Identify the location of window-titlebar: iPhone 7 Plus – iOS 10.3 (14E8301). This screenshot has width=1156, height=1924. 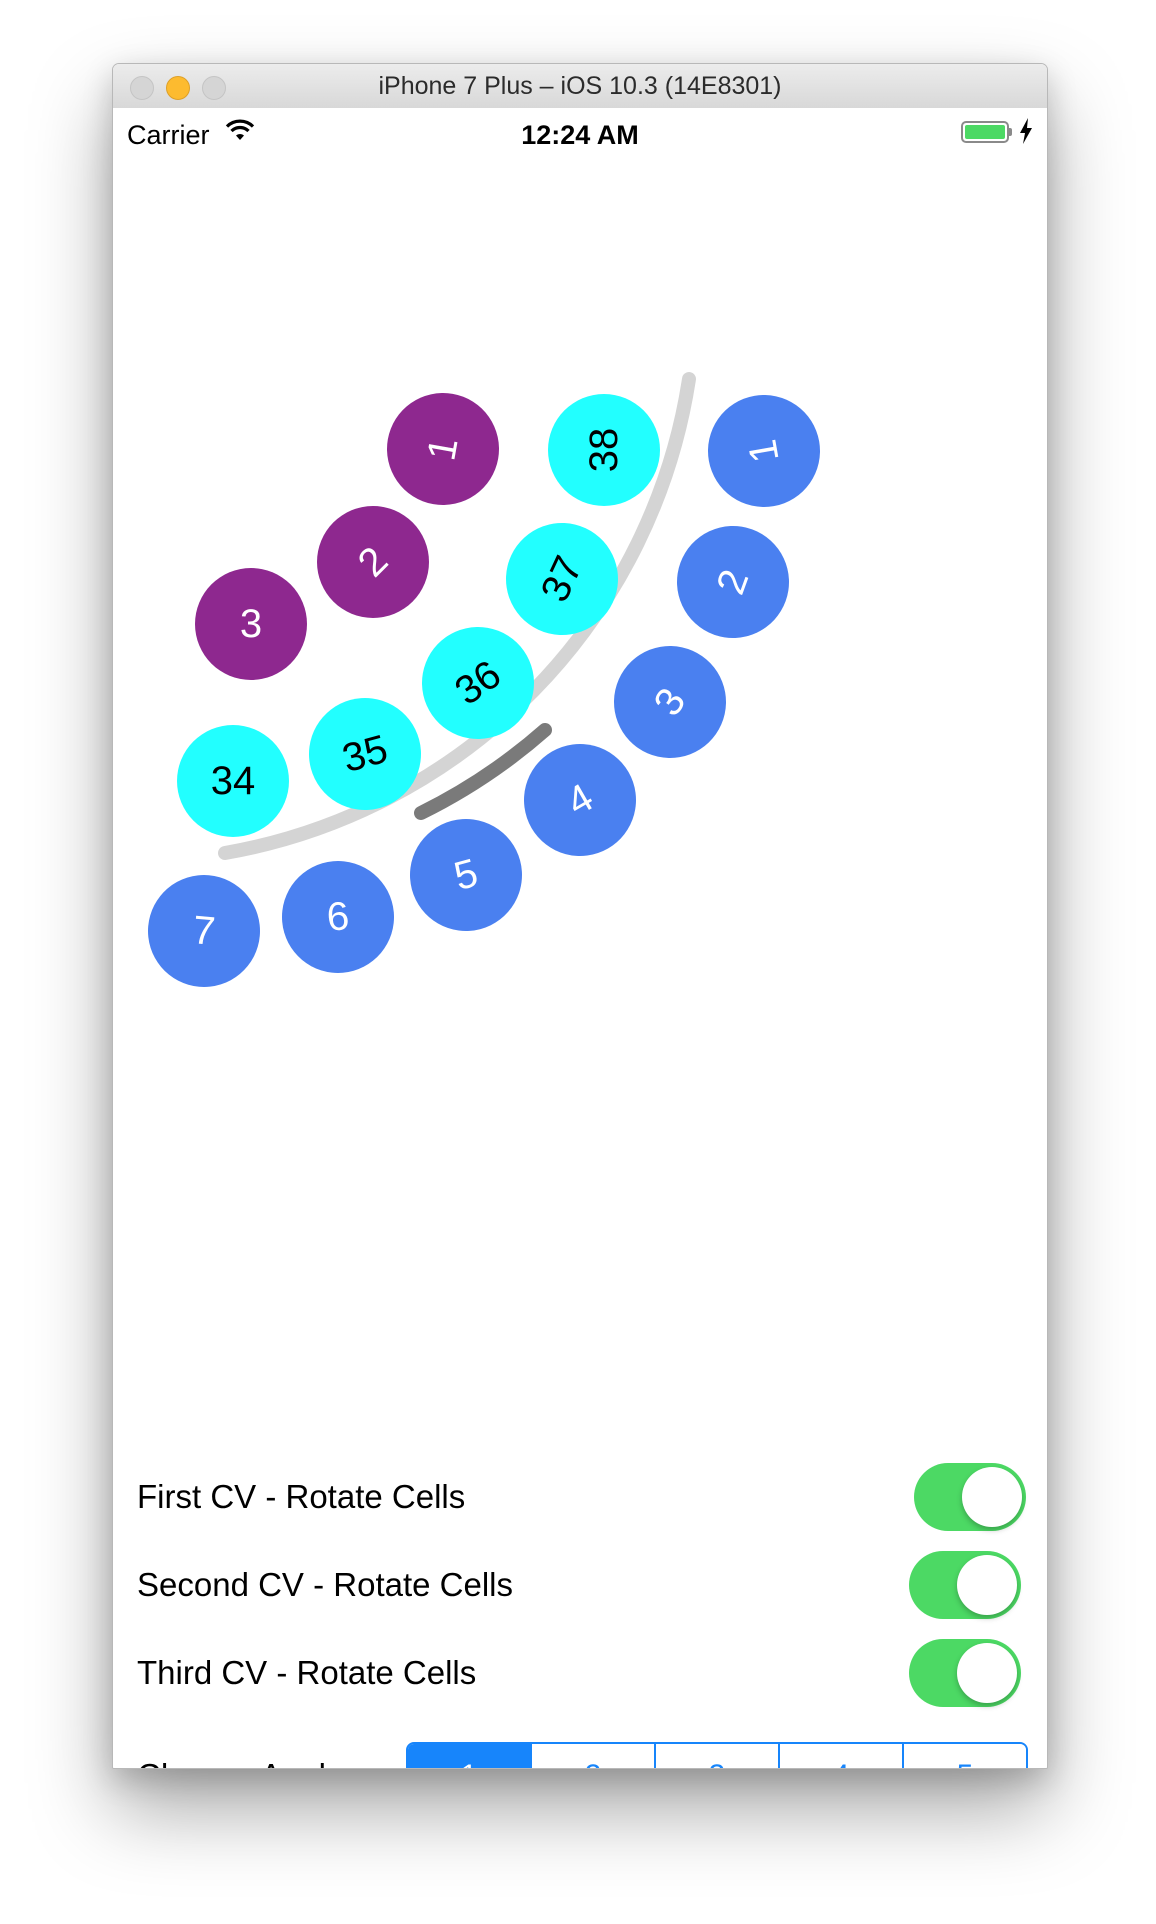
(580, 86).